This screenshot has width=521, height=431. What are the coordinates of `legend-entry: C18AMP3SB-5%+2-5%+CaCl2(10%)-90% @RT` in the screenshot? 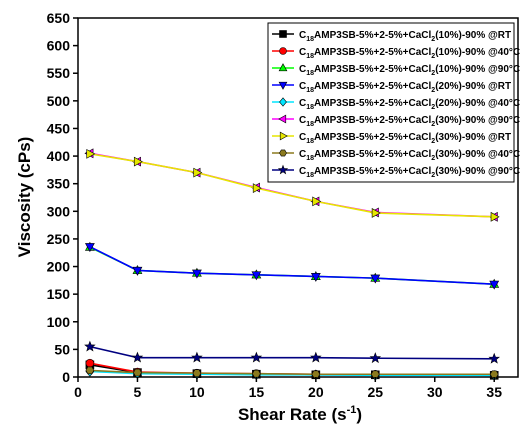 It's located at (391, 36).